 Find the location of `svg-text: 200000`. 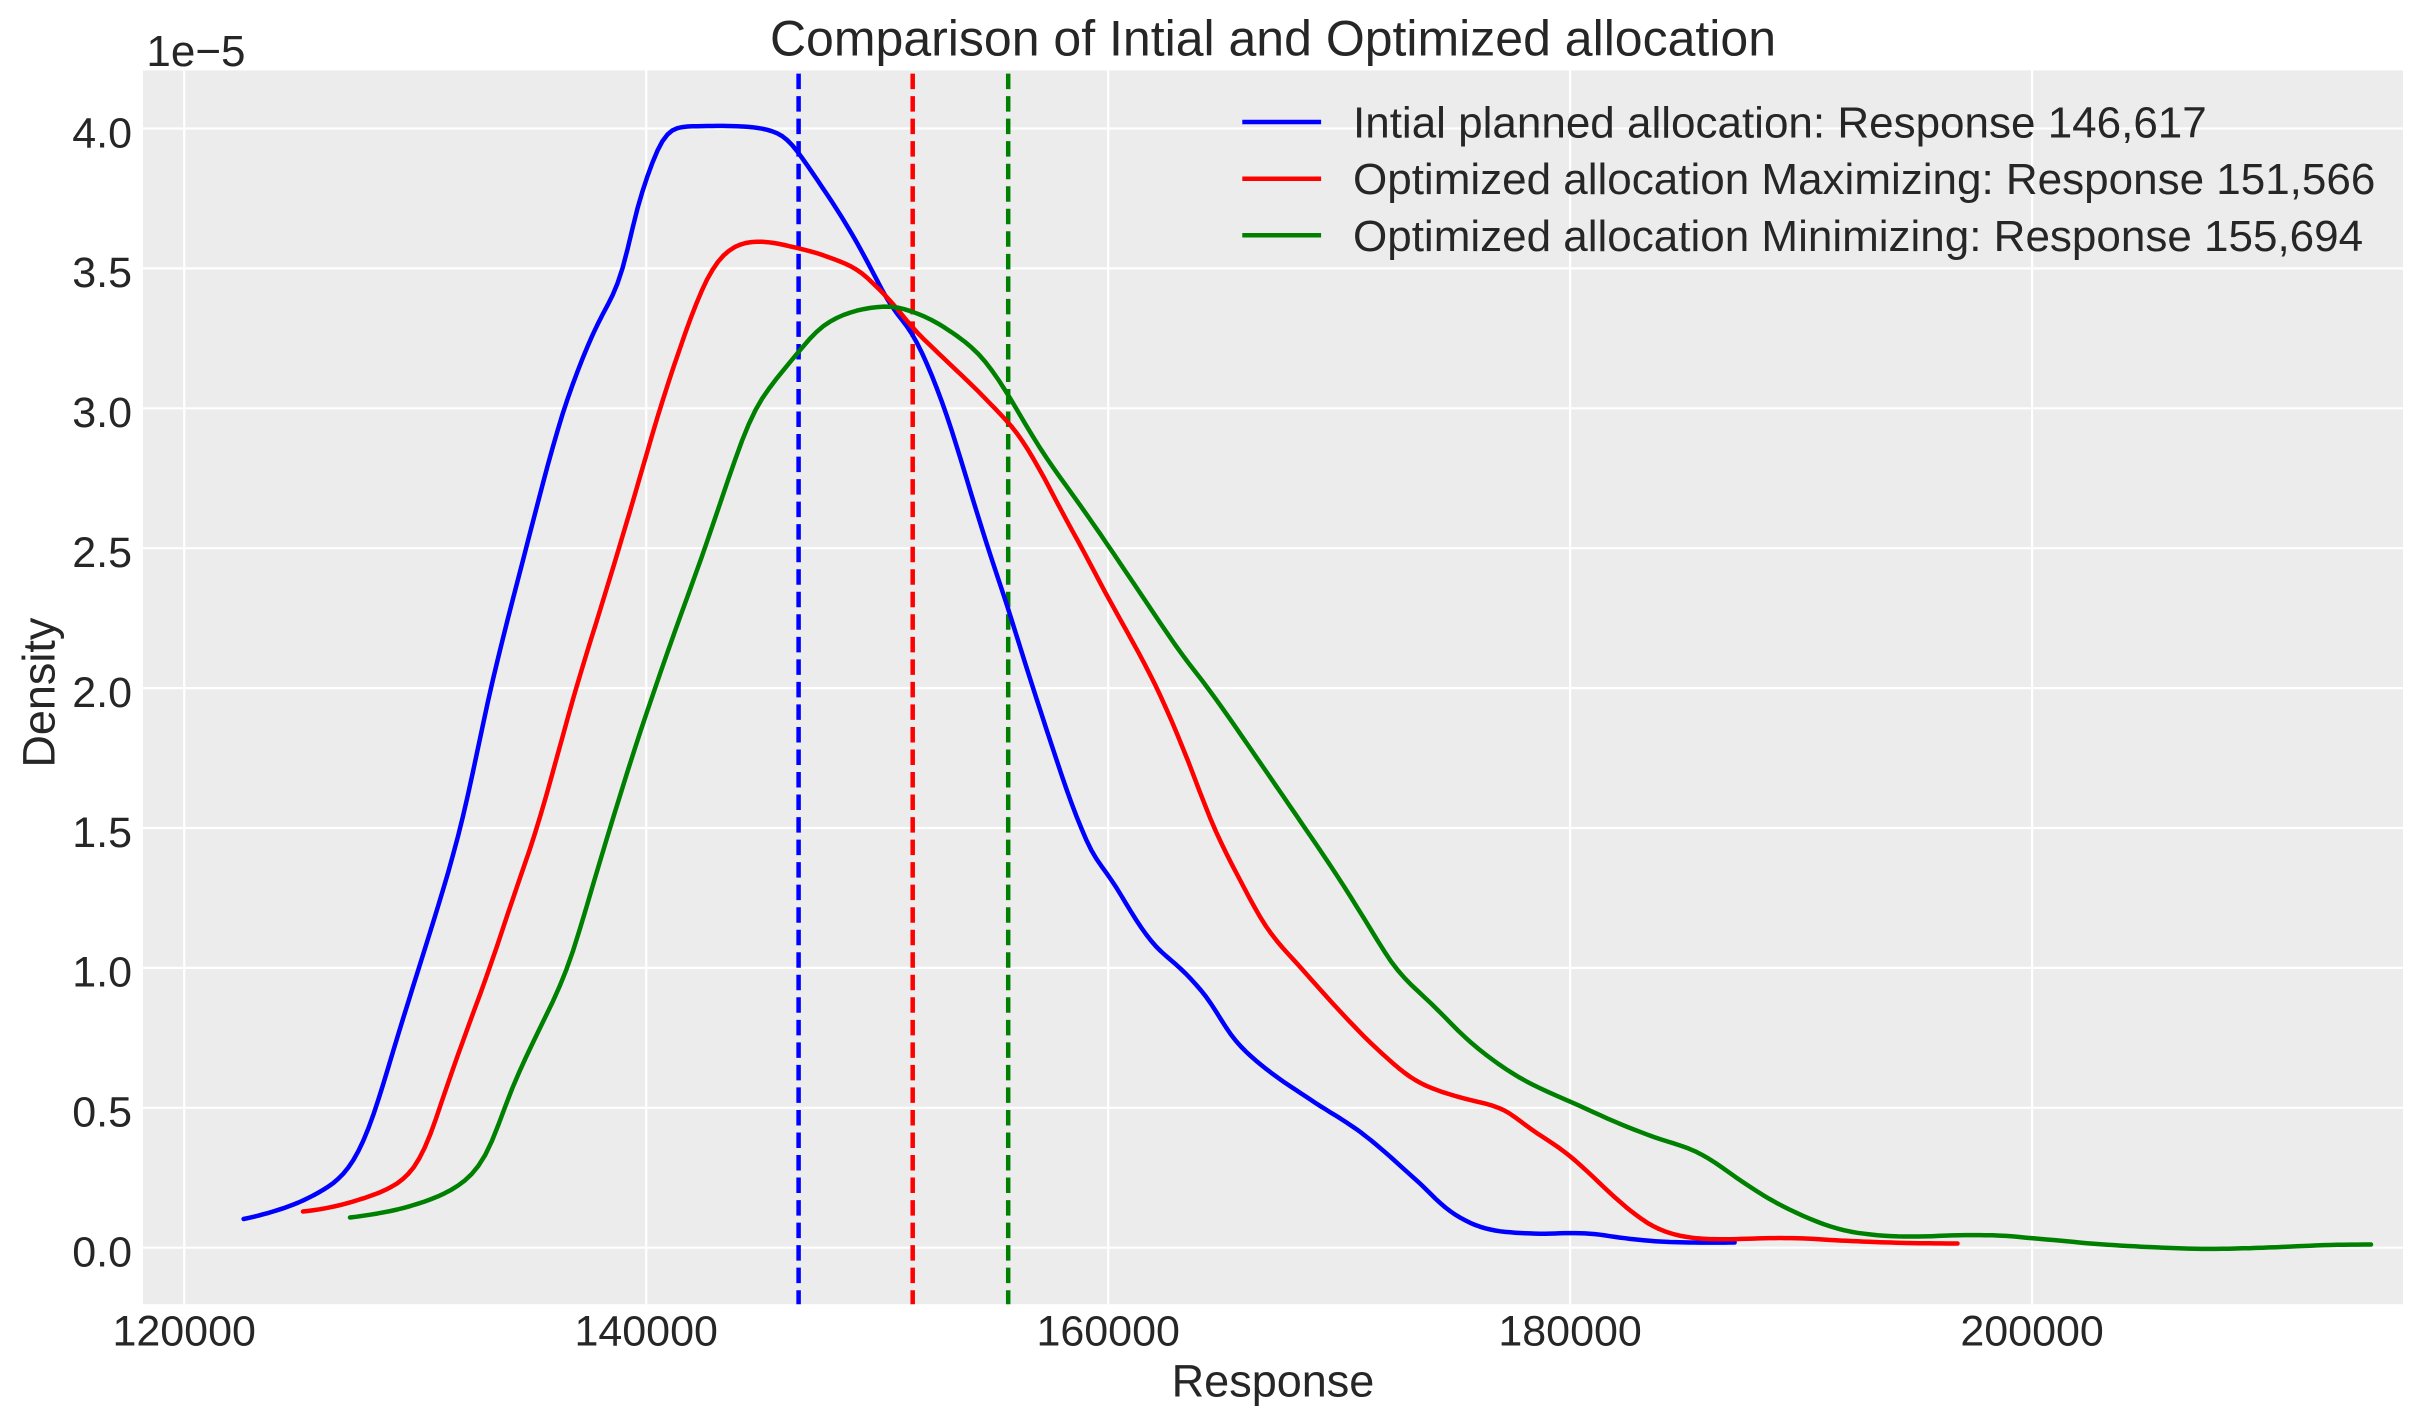

svg-text: 200000 is located at coordinates (2032, 1332).